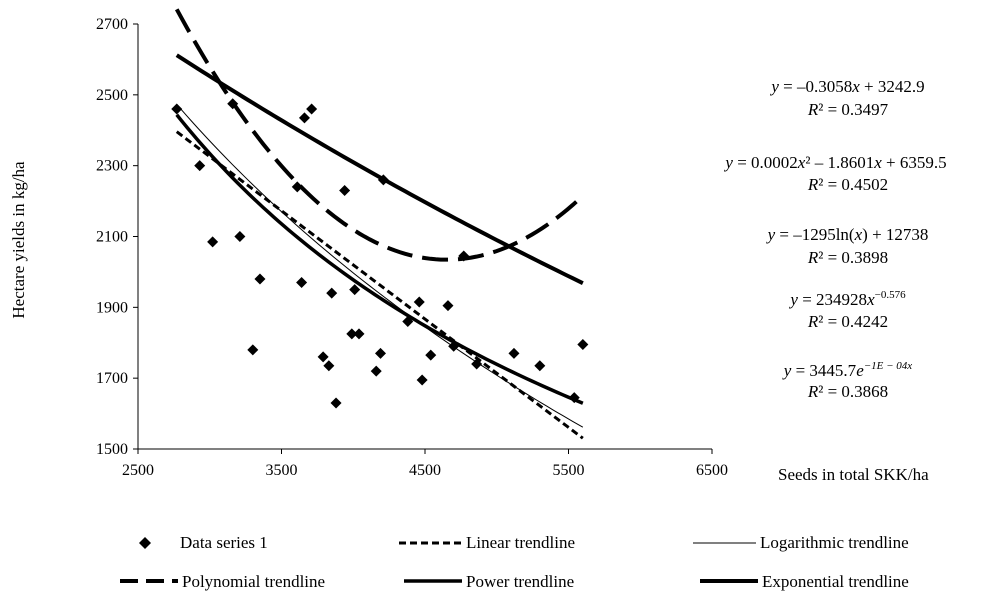 The width and height of the screenshot is (1000, 595). Describe the element at coordinates (145, 543) in the screenshot. I see `legend-marker-diamond` at that location.